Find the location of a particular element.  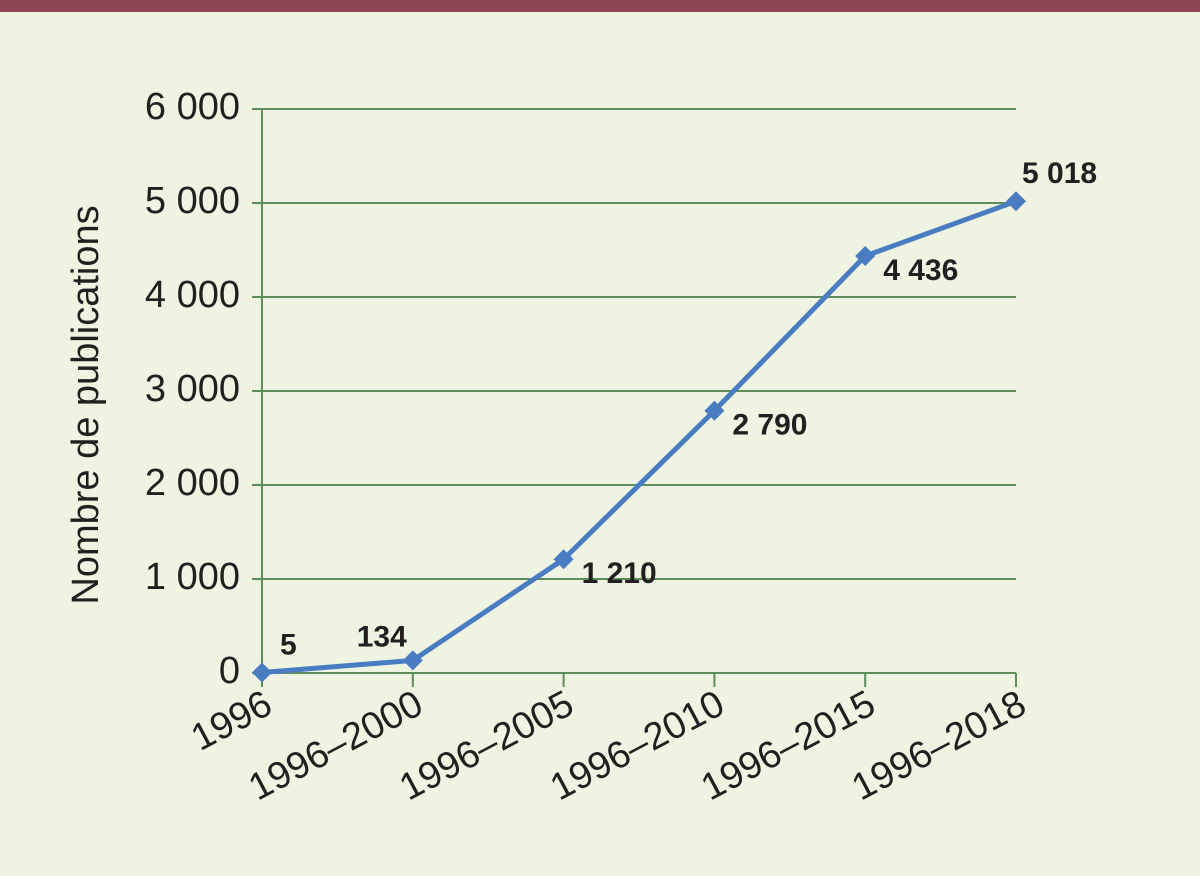

y-tick-label: 6 000 is located at coordinates (192, 107).